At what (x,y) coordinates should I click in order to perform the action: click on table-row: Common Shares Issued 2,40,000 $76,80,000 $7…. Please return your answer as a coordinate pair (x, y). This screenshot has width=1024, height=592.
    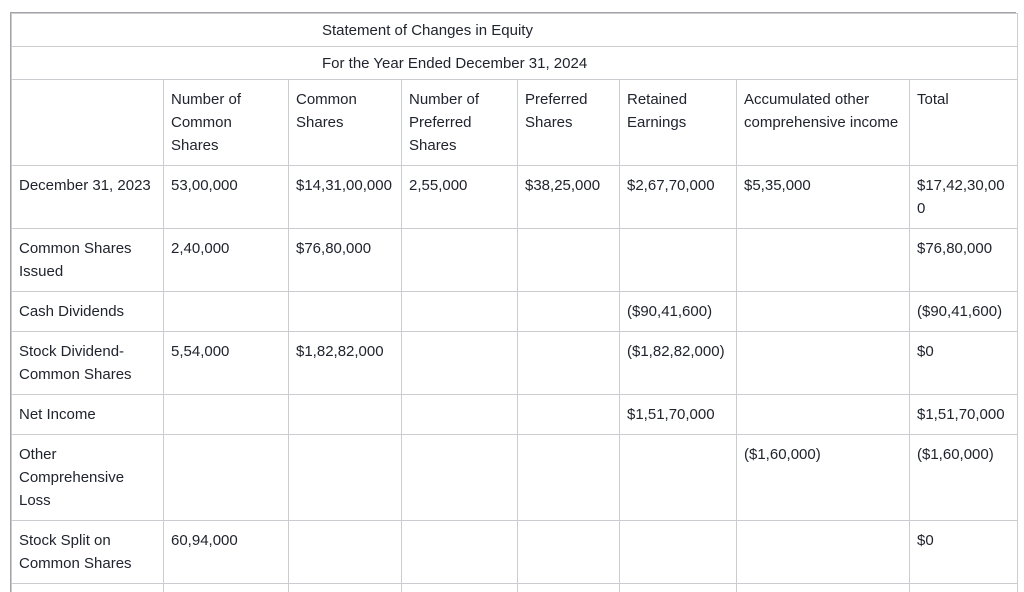
    Looking at the image, I should click on (515, 260).